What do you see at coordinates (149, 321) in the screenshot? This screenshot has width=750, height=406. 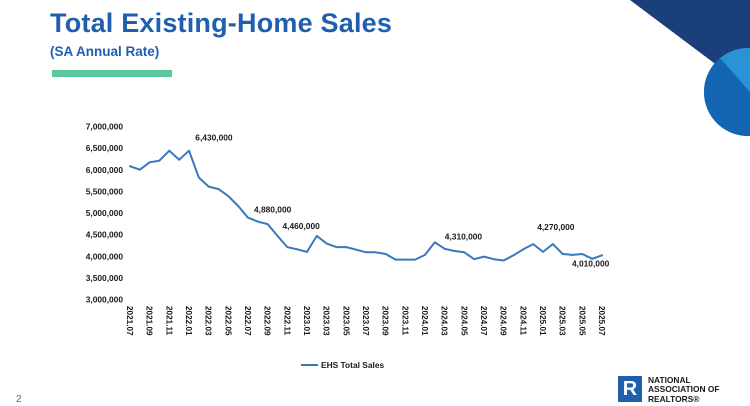 I see `x-tick-label: 2021.09` at bounding box center [149, 321].